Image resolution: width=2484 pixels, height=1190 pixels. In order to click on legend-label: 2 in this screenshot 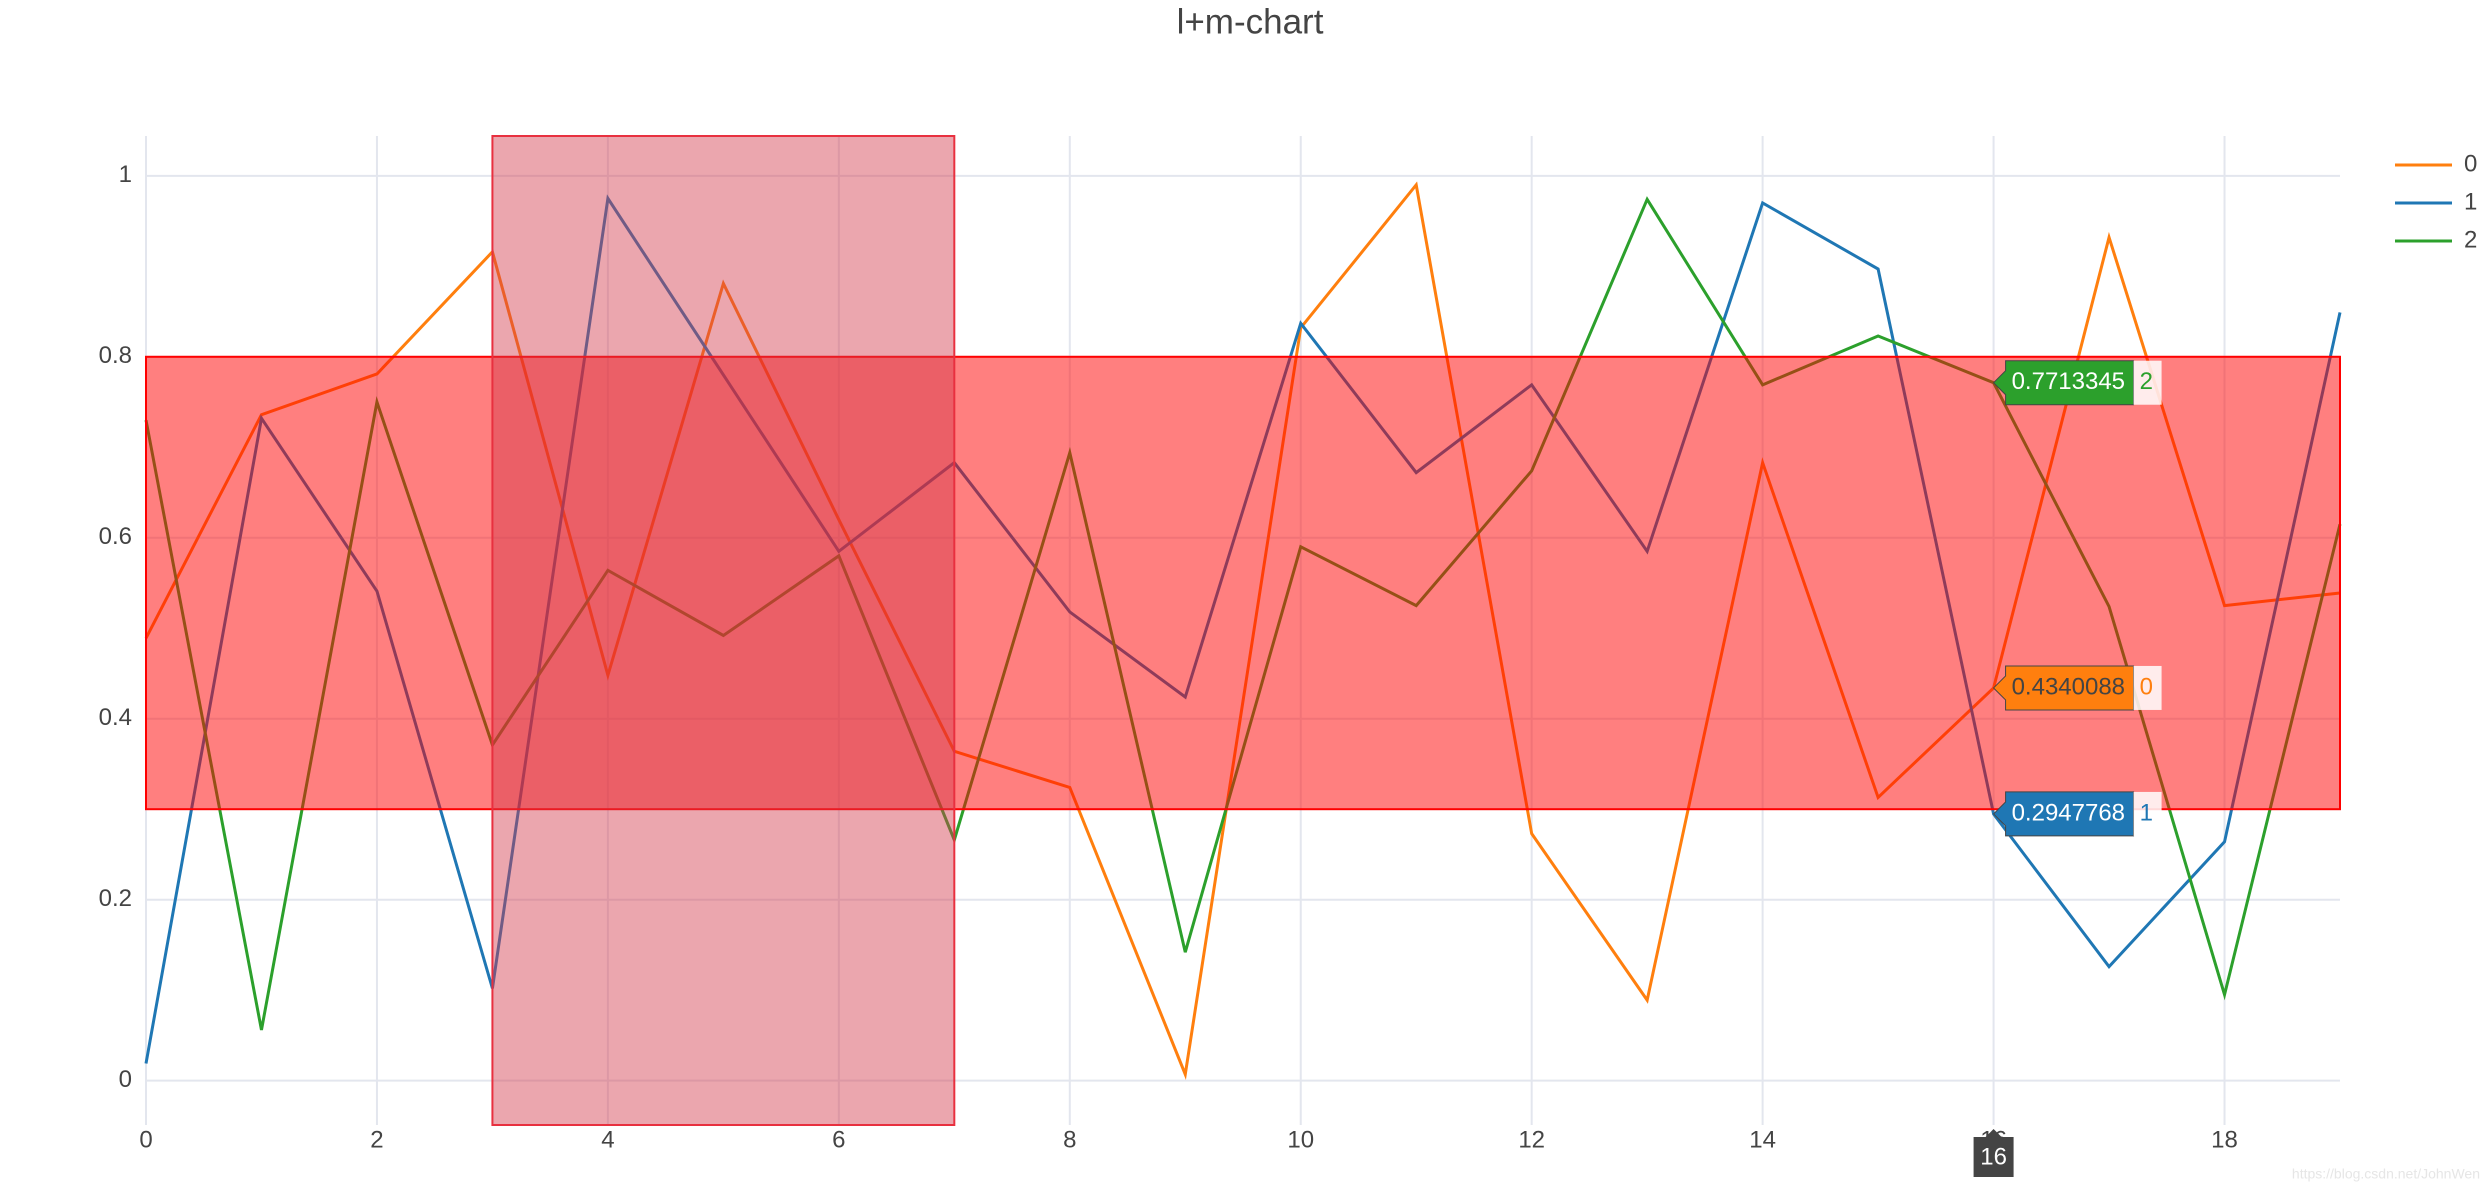, I will do `click(2470, 239)`.